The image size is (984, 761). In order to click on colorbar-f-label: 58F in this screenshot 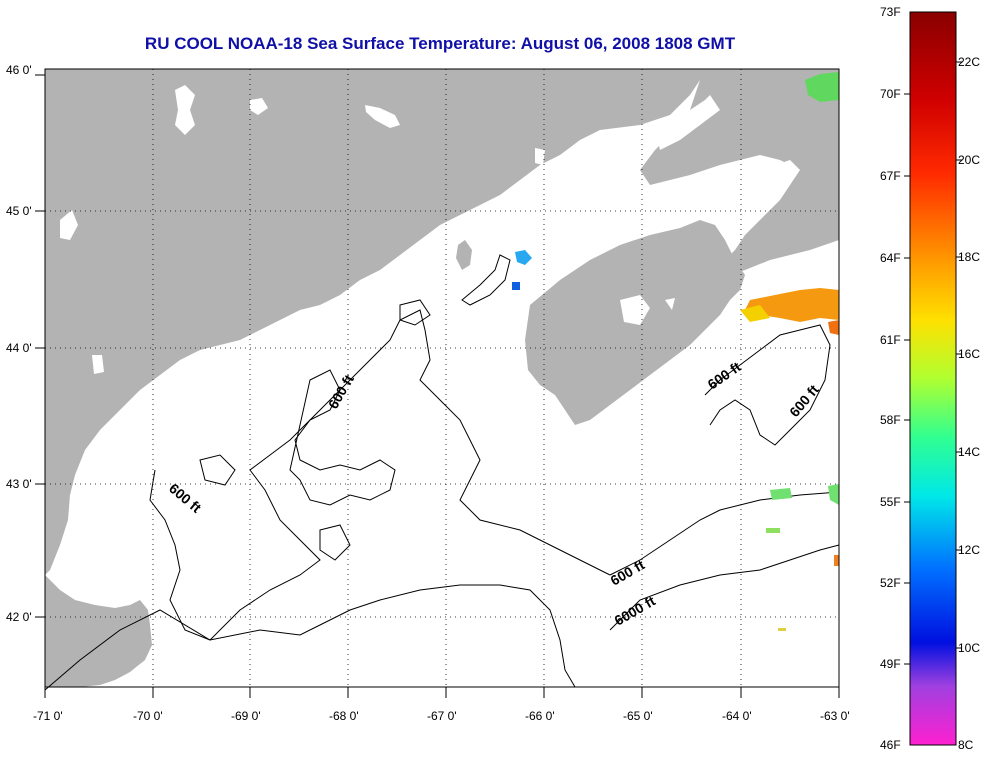, I will do `click(890, 420)`.